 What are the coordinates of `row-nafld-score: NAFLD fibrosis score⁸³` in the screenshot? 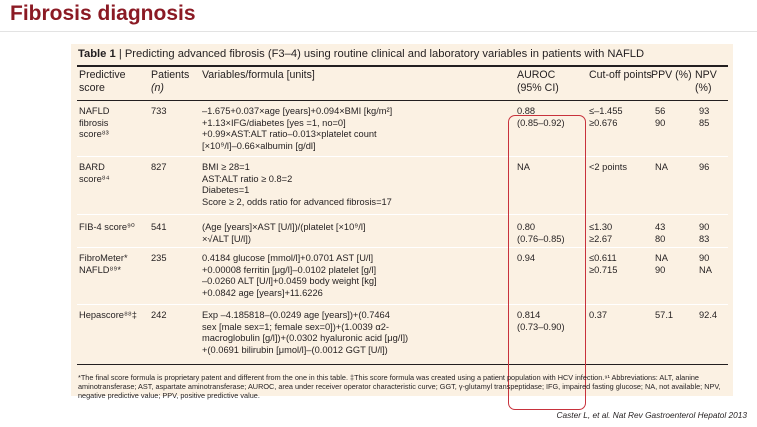 It's located at (94, 123).